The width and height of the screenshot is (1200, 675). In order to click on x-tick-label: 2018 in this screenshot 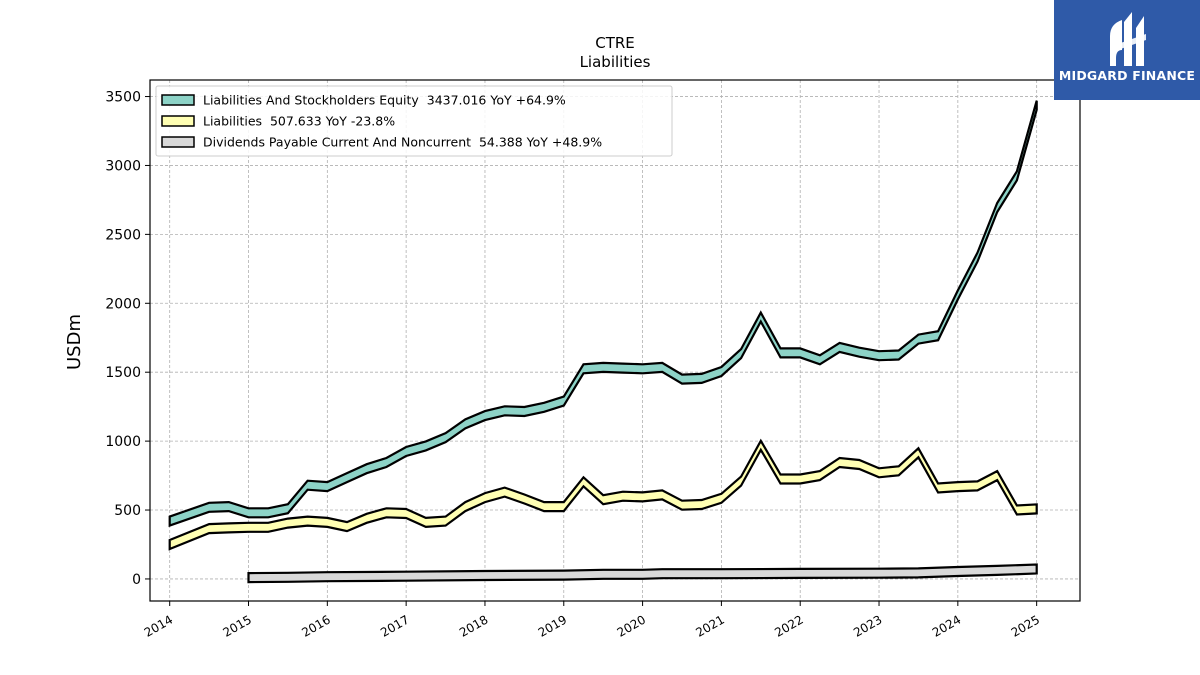, I will do `click(473, 625)`.